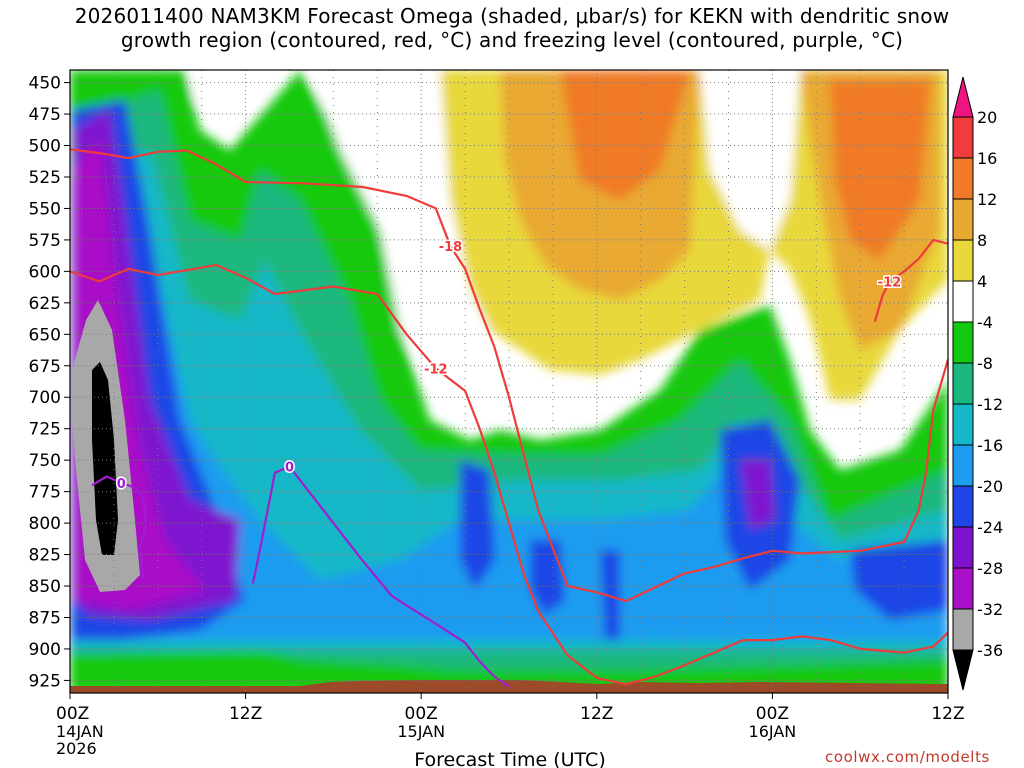 This screenshot has width=1024, height=768. What do you see at coordinates (982, 281) in the screenshot?
I see `colorbar-label: 4` at bounding box center [982, 281].